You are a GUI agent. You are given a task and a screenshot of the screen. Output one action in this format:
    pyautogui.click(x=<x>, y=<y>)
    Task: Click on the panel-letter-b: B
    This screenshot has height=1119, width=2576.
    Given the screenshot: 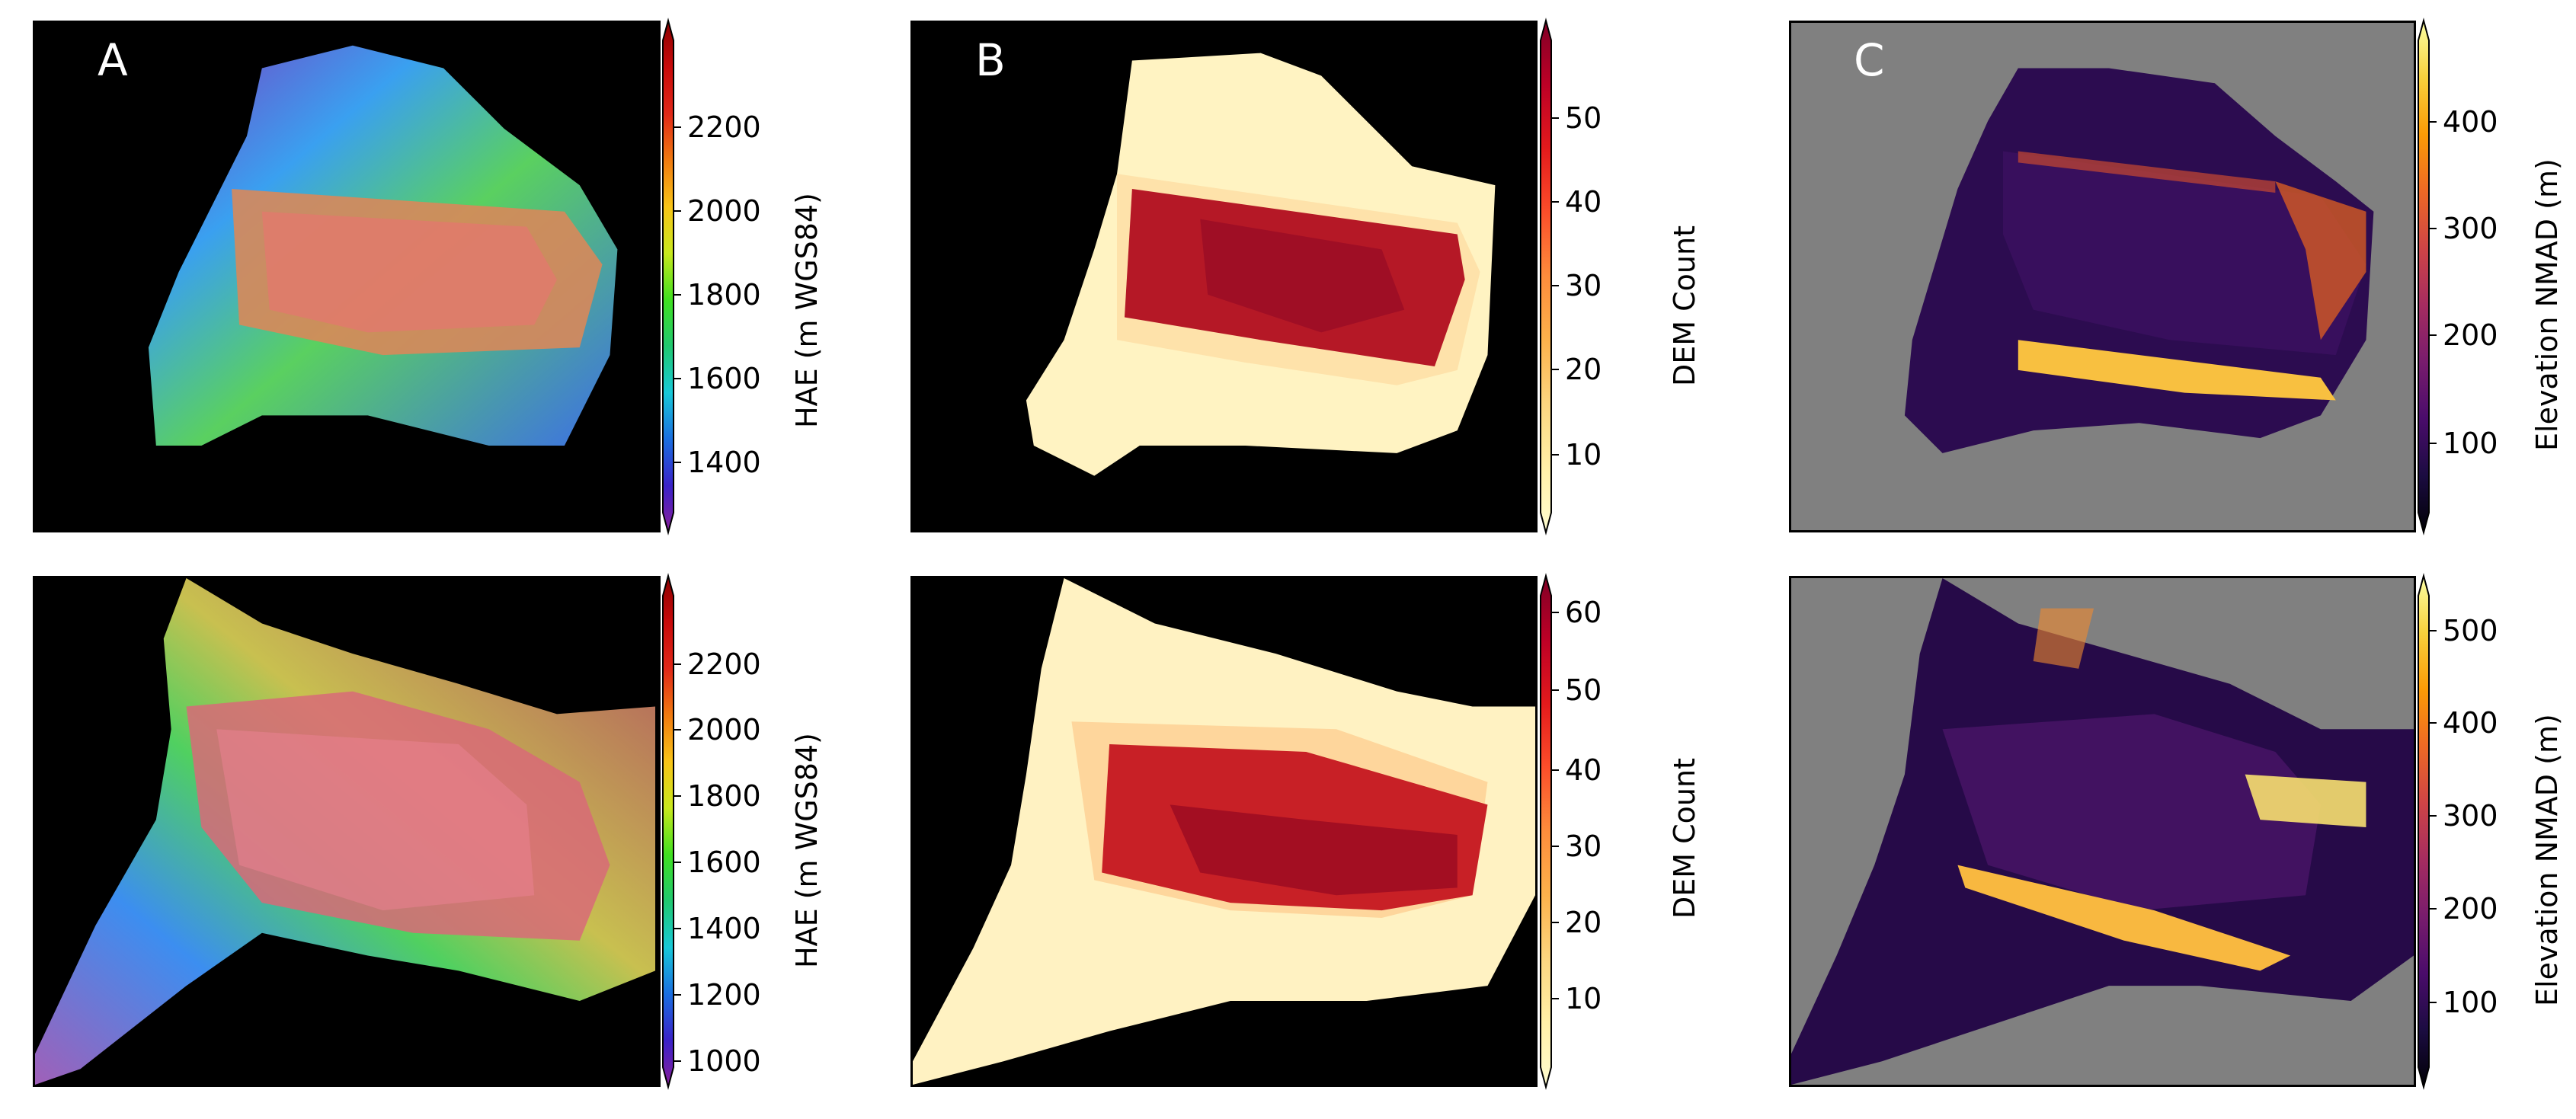 What is the action you would take?
    pyautogui.click(x=990, y=60)
    